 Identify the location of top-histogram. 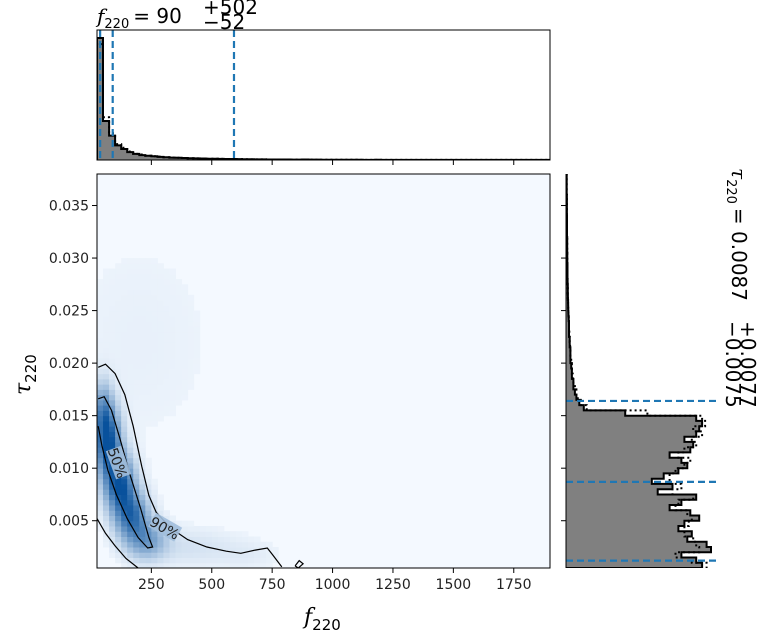
(323, 98).